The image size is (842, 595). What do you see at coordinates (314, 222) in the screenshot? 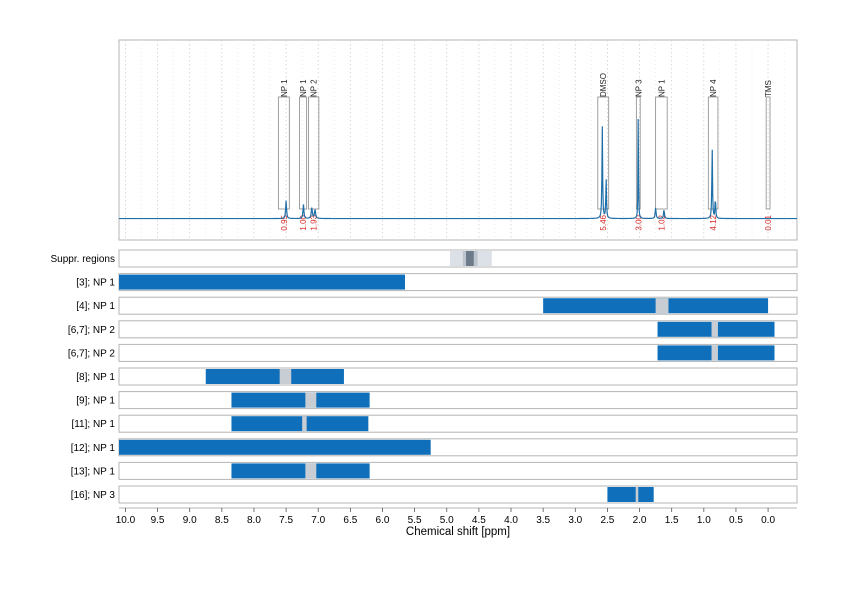
I see `region-integral-2: 1.93` at bounding box center [314, 222].